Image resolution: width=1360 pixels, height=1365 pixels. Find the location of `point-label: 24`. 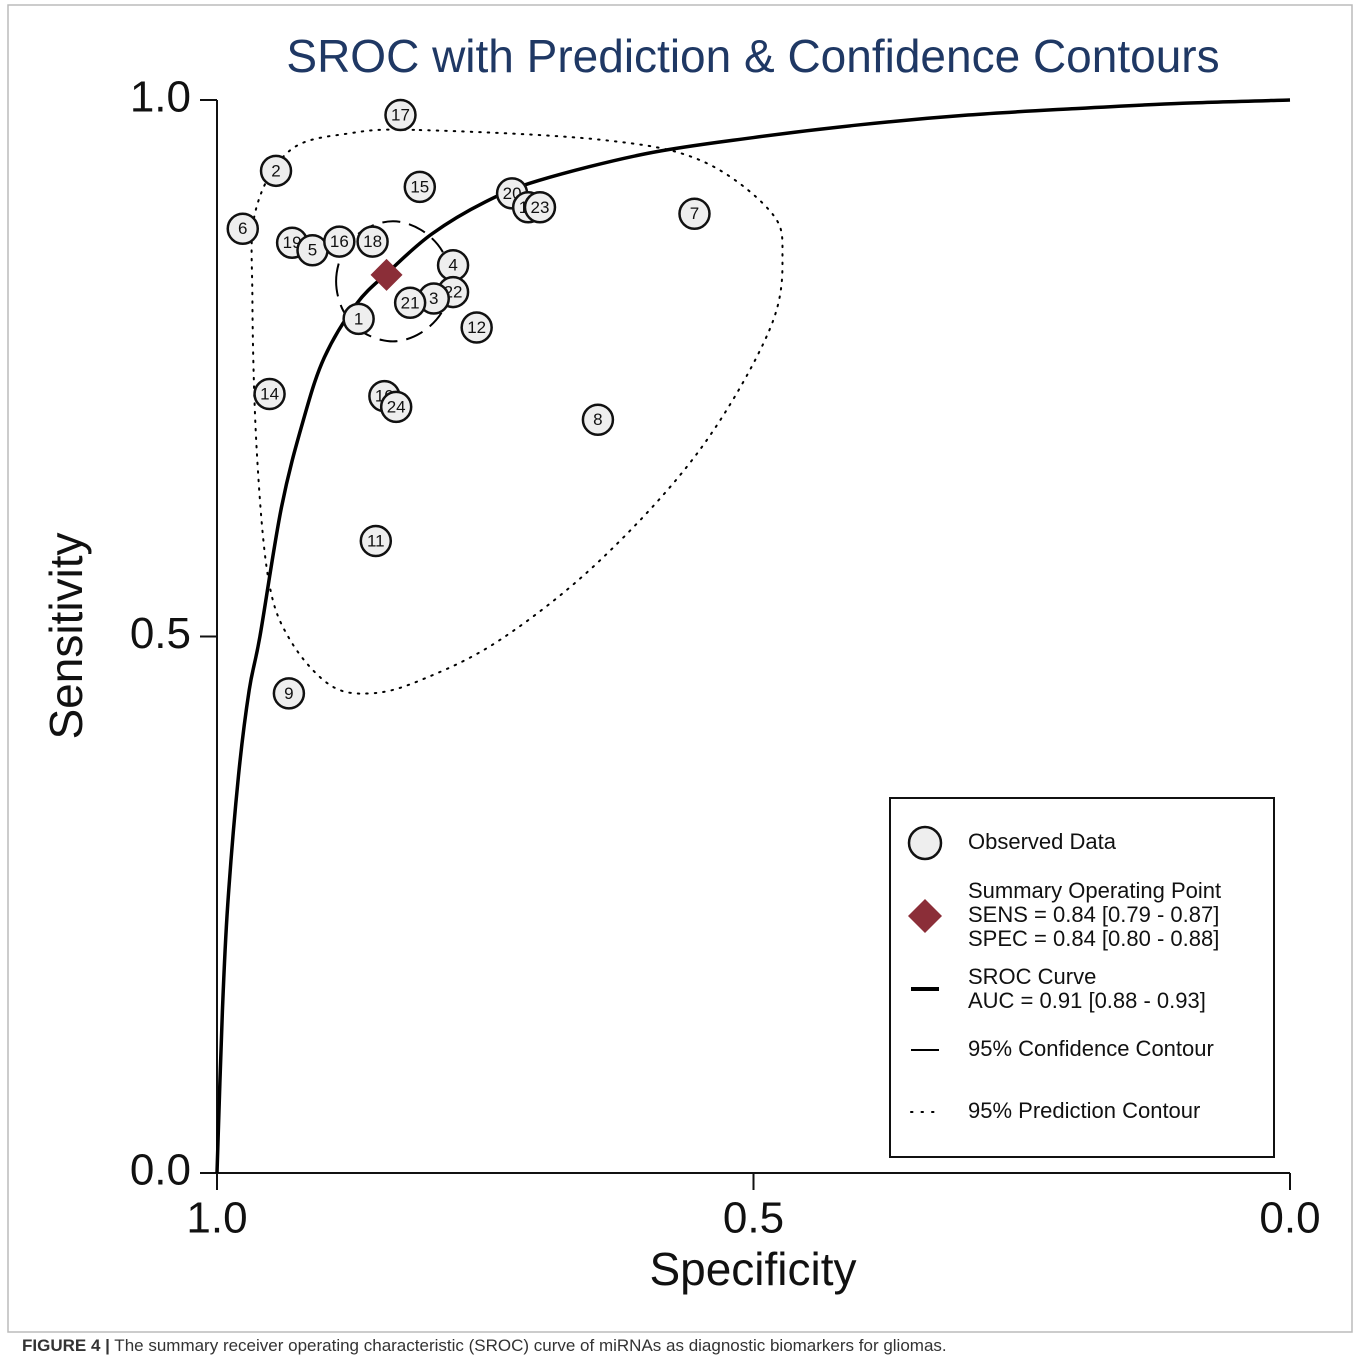

point-label: 24 is located at coordinates (396, 406).